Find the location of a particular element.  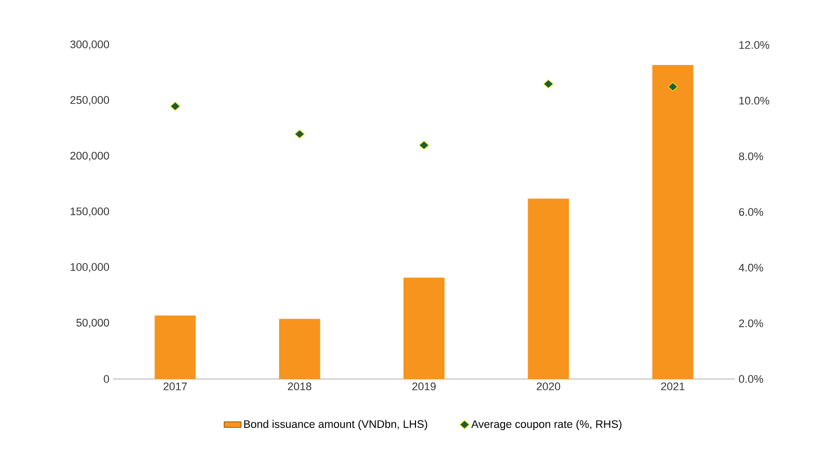

x-tick-label: 2020 is located at coordinates (548, 386).